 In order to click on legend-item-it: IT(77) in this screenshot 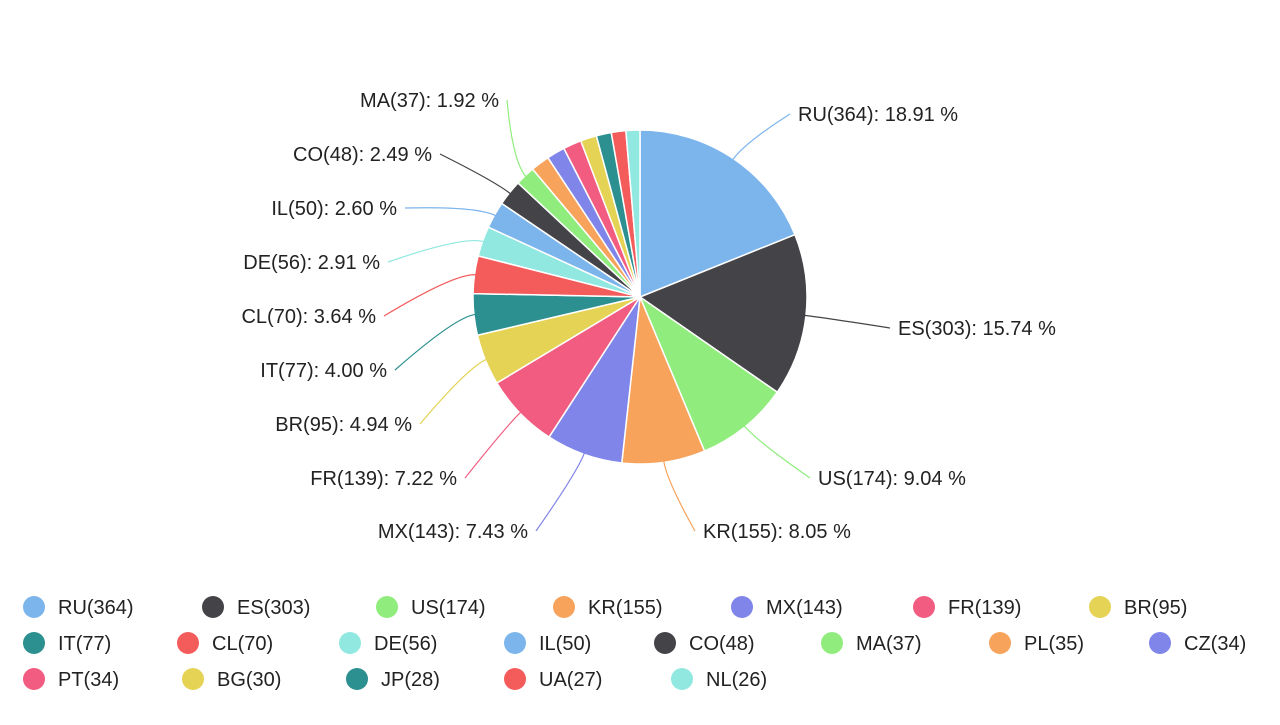, I will do `click(67, 643)`.